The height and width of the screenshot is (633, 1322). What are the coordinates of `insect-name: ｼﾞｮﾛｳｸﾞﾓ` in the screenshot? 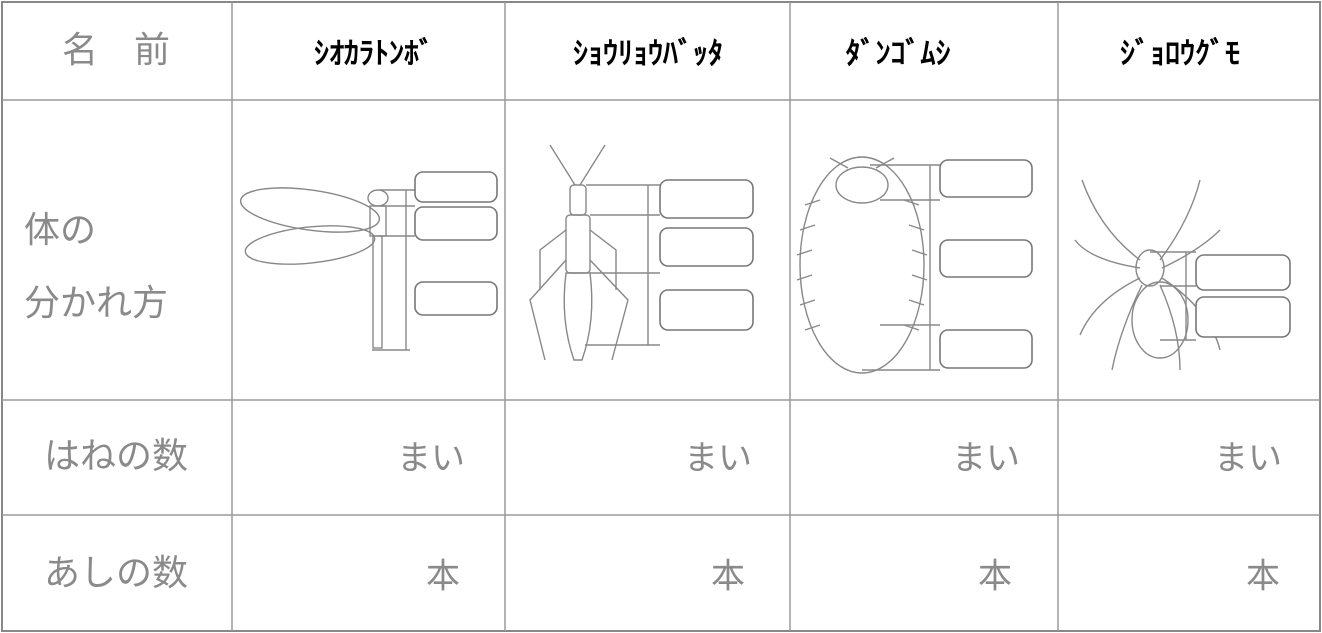 It's located at (1180, 54).